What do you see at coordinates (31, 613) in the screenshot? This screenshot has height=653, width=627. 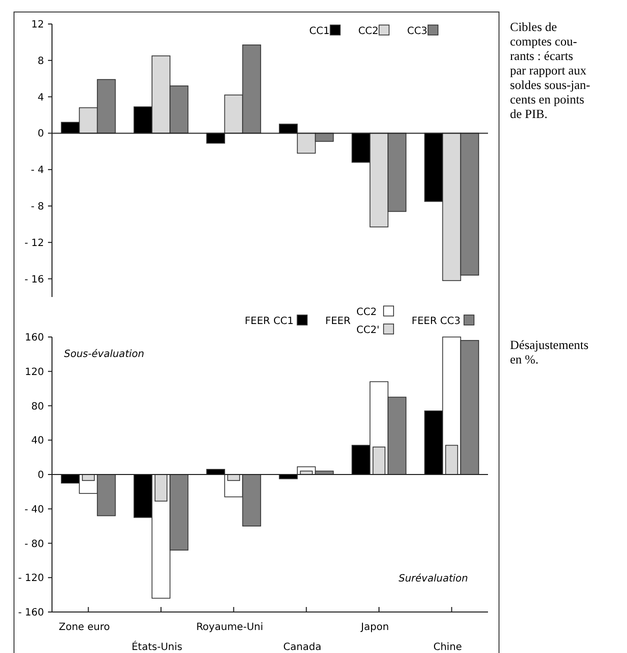 I see `y-tick-label: - 160` at bounding box center [31, 613].